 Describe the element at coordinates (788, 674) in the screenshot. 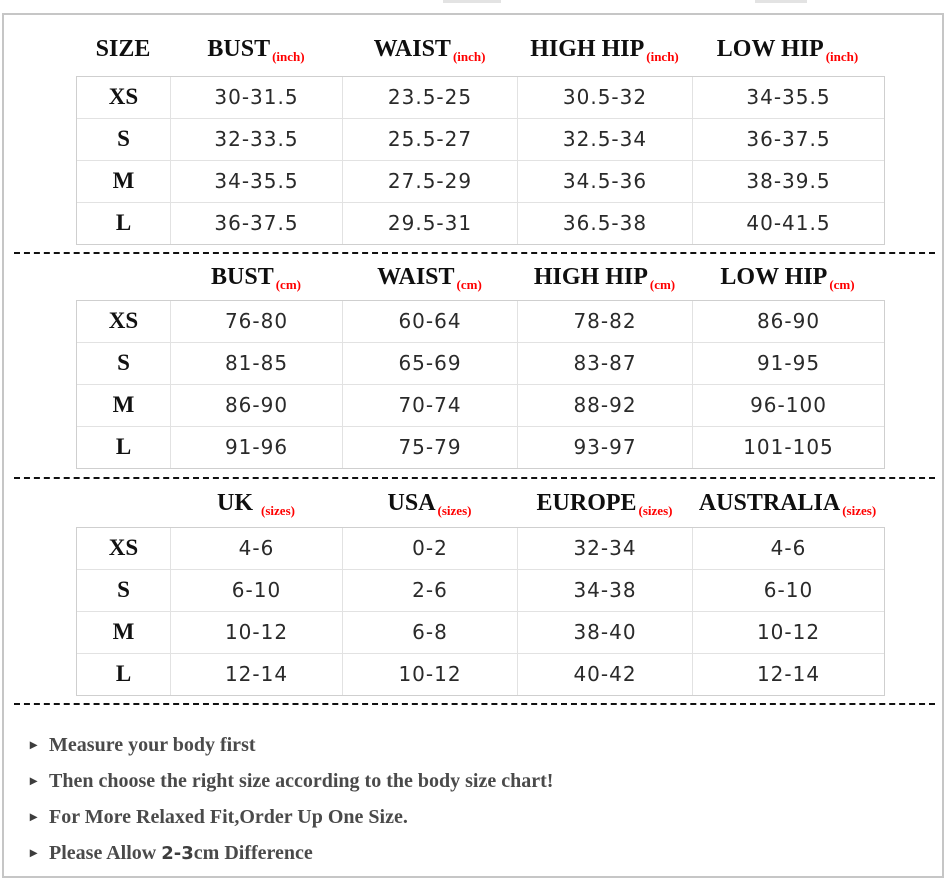

I see `australia-cell: 12-14` at that location.